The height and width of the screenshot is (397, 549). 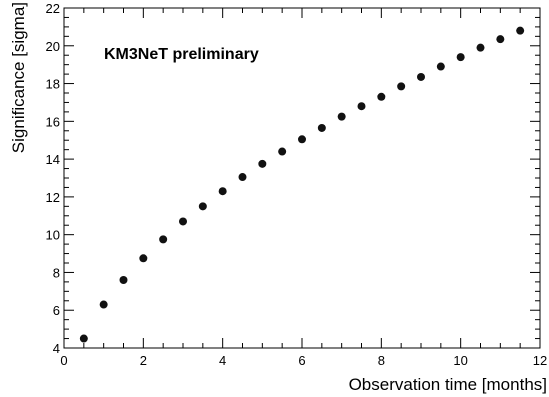 What do you see at coordinates (181, 54) in the screenshot?
I see `chart-annotation: KM3NeT preliminary` at bounding box center [181, 54].